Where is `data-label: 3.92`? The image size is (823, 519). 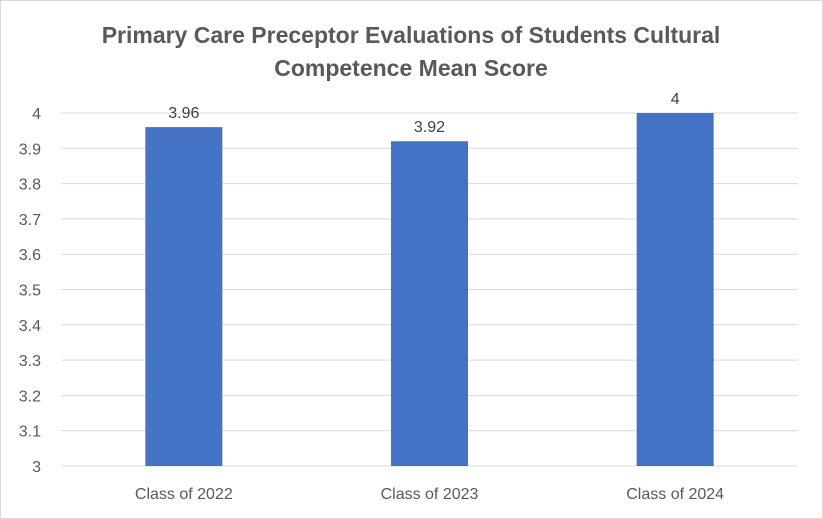 data-label: 3.92 is located at coordinates (429, 127).